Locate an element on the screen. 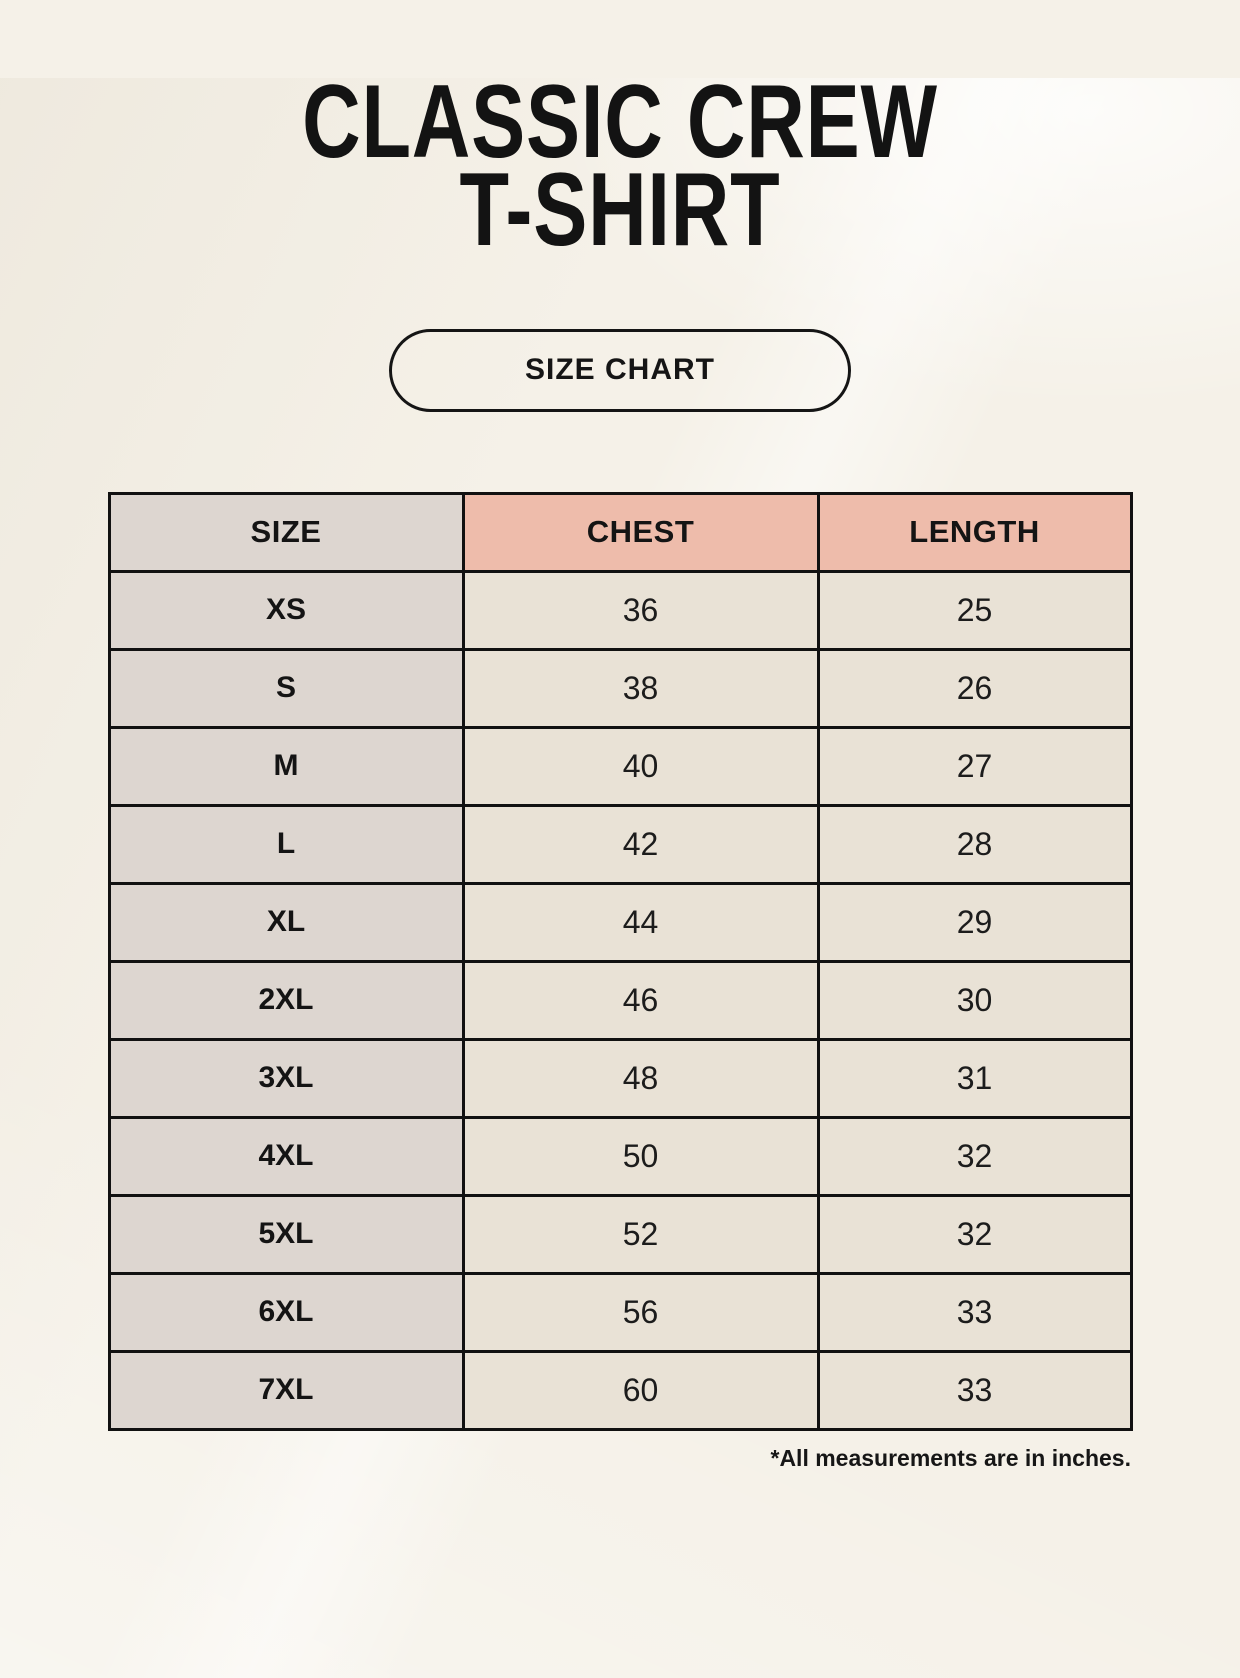  size-cell: 5XL is located at coordinates (286, 1234).